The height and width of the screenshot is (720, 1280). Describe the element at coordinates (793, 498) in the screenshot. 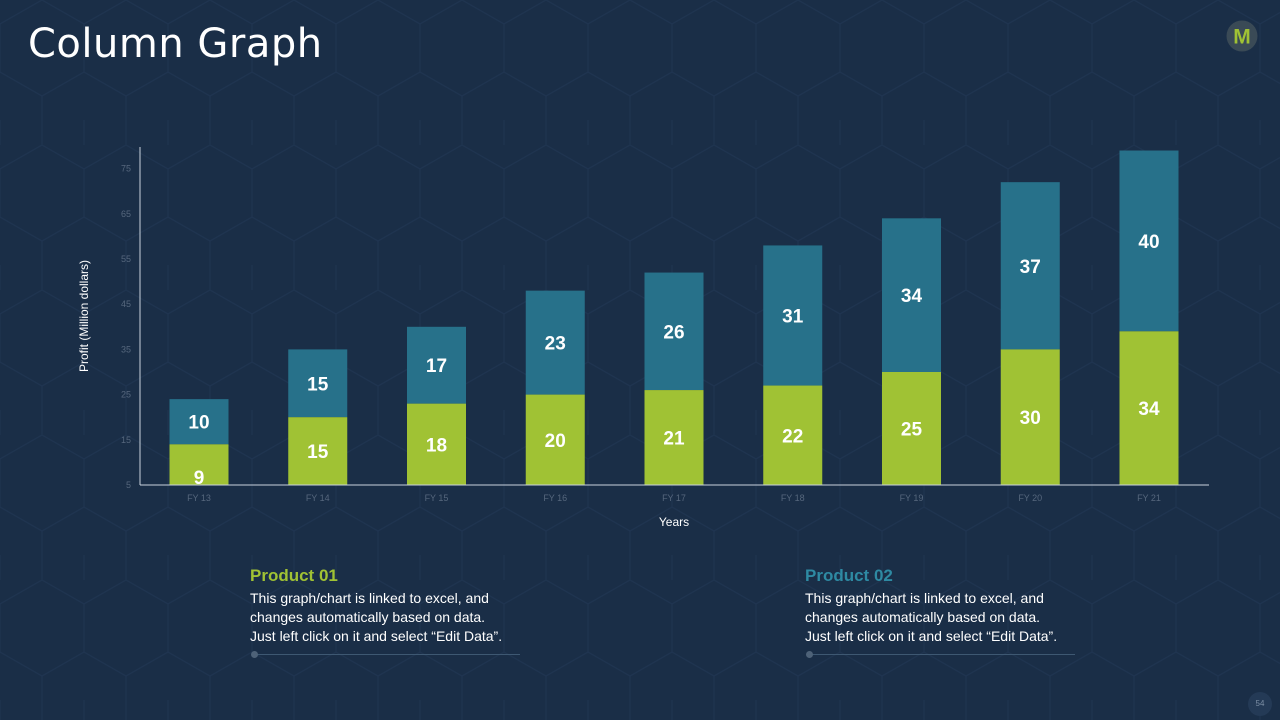

I see `x-tick-label: FY 18` at that location.